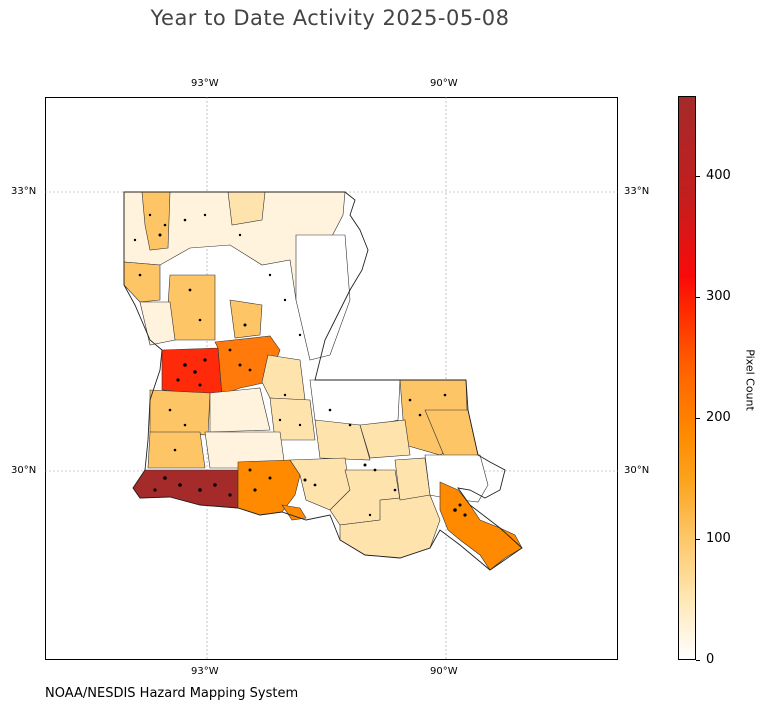  What do you see at coordinates (205, 83) in the screenshot?
I see `lon-label-top-93w: 93°W` at bounding box center [205, 83].